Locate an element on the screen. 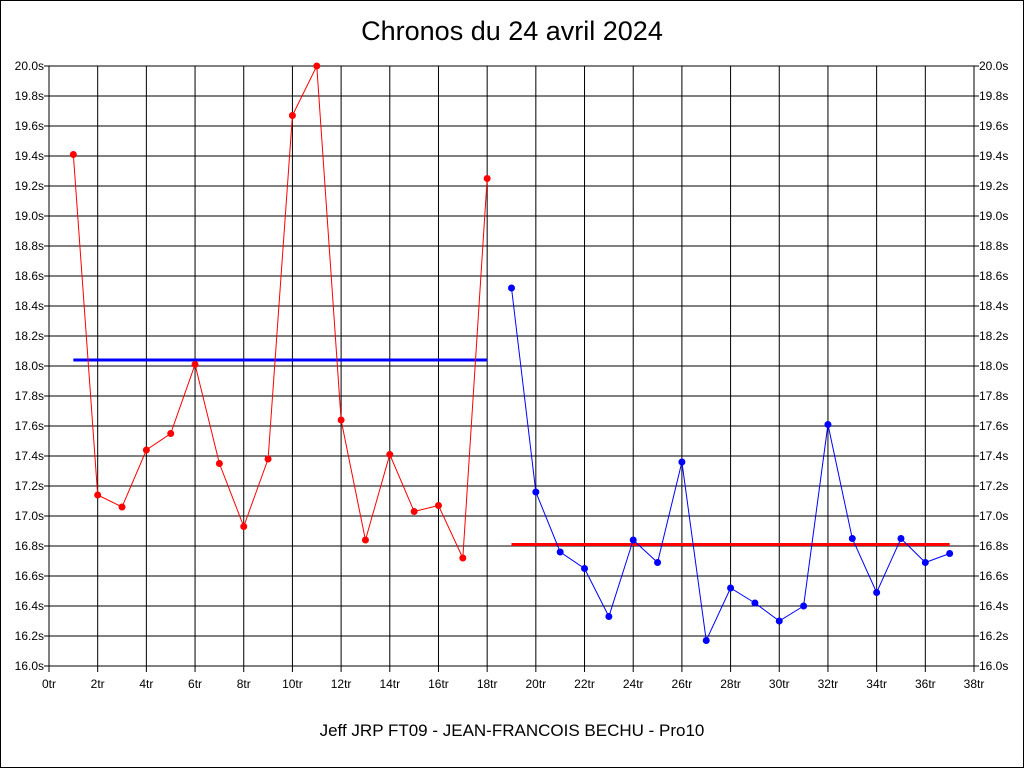 This screenshot has height=768, width=1024. y-tick-label-right: 16.2s is located at coordinates (993, 636).